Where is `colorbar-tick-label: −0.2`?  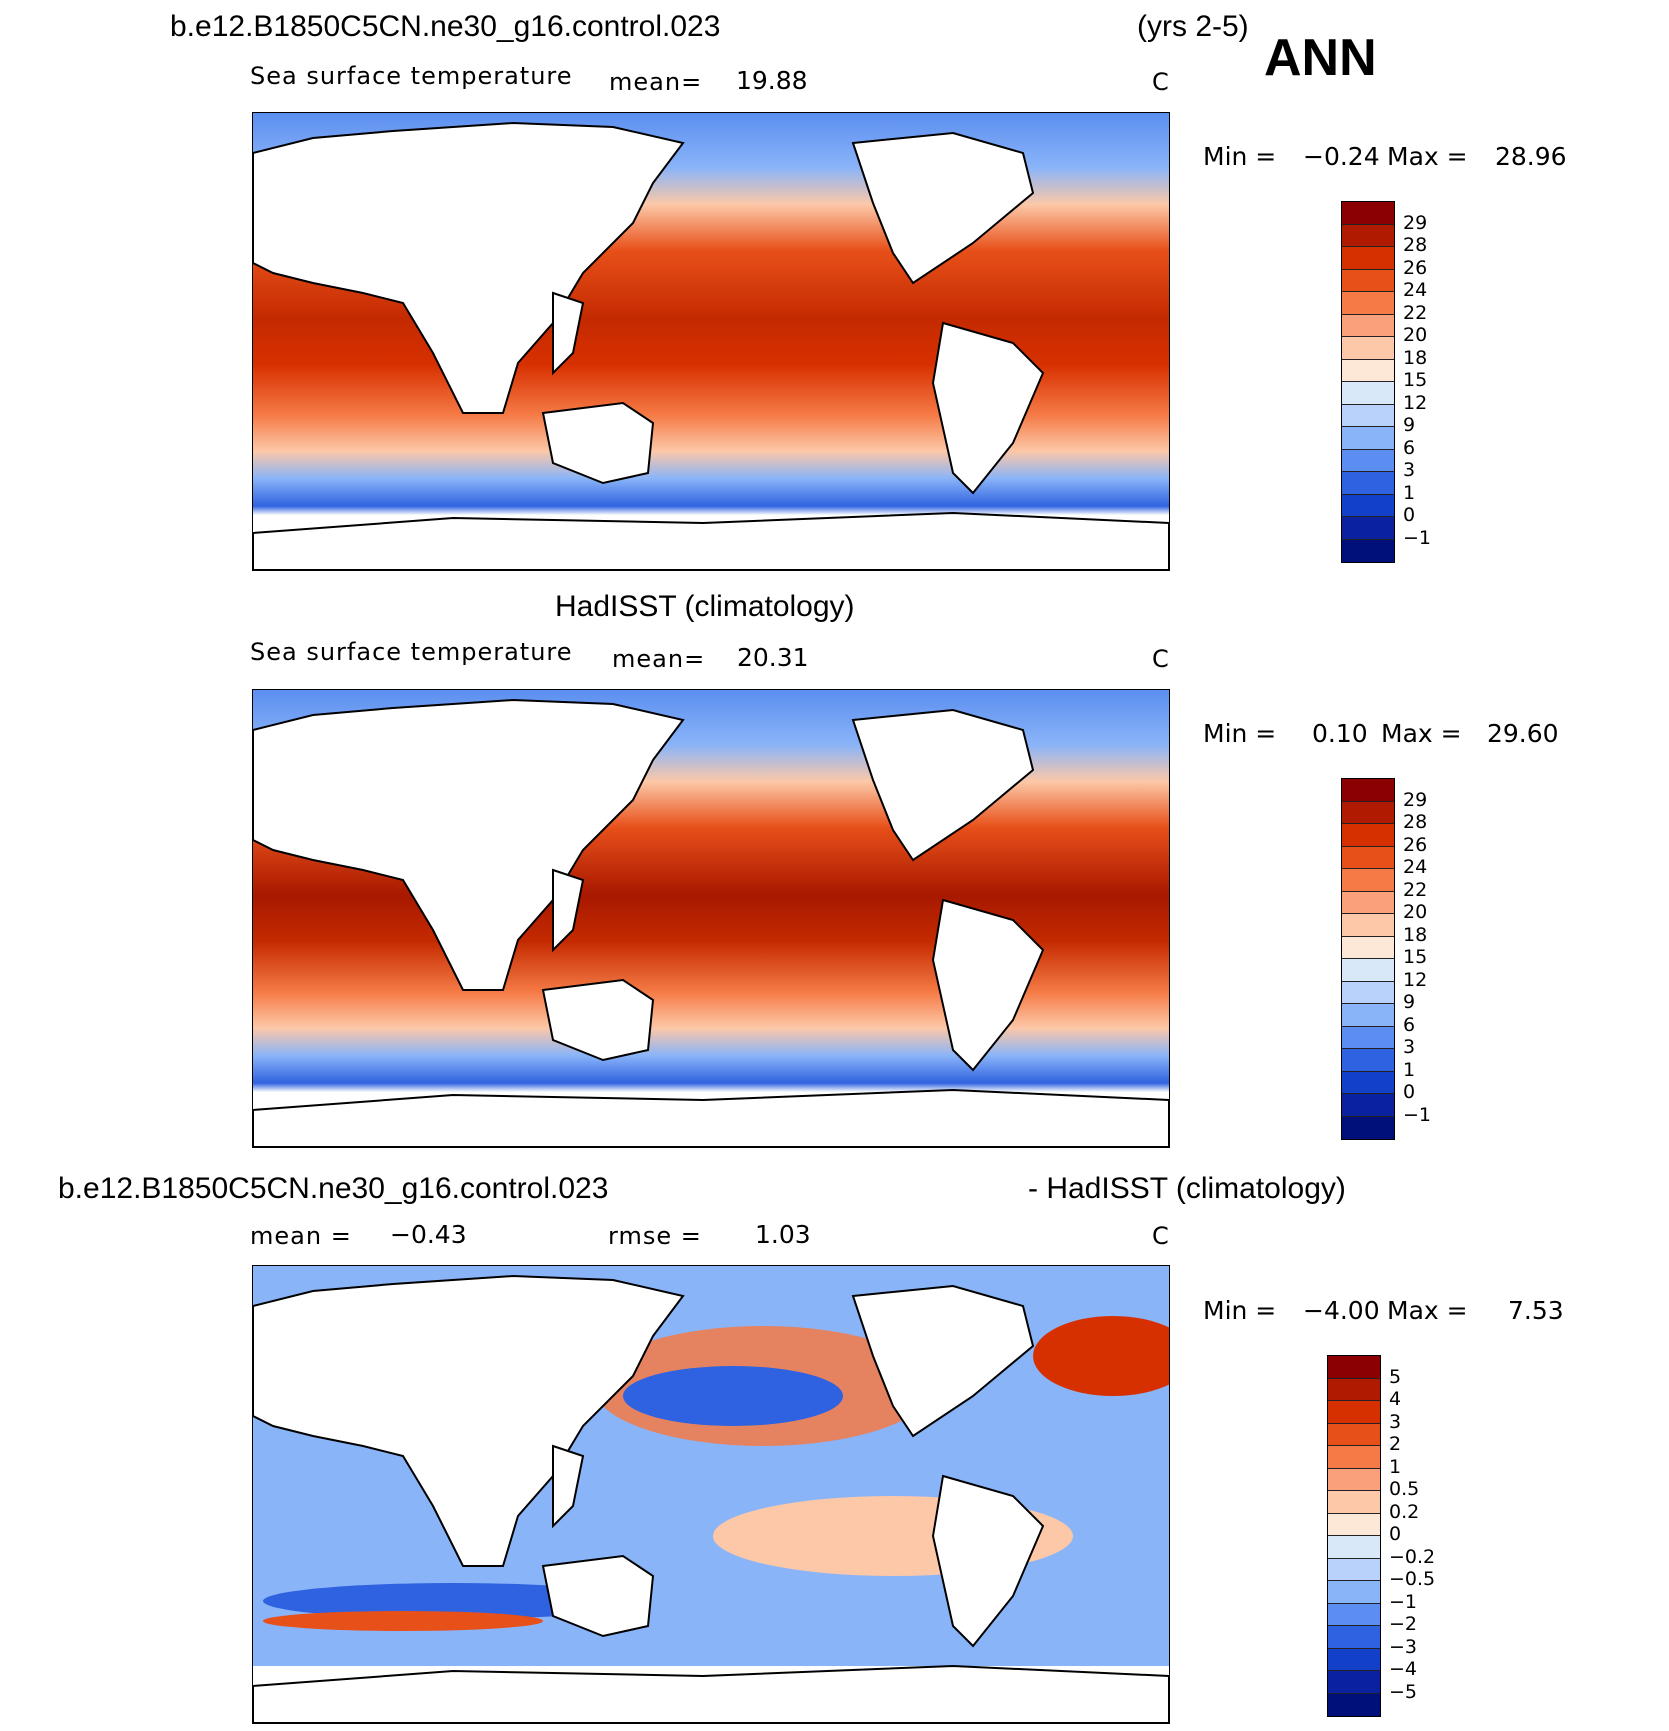 colorbar-tick-label: −0.2 is located at coordinates (1412, 1556).